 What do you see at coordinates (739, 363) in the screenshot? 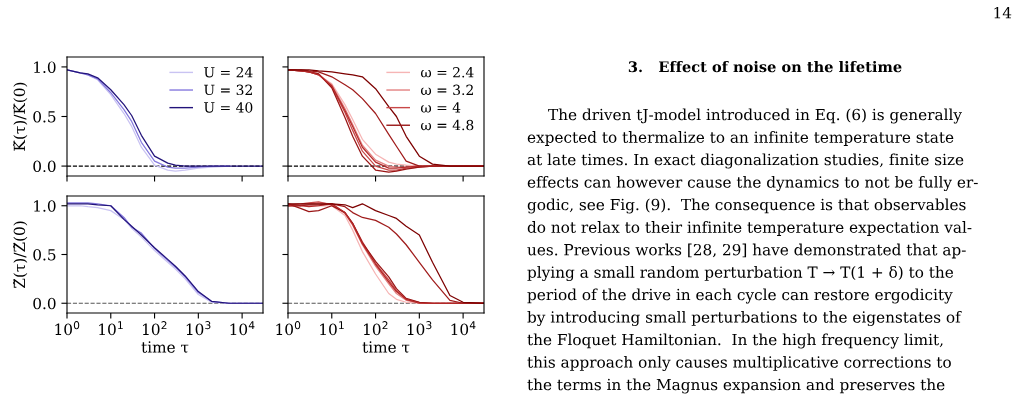
I see `text: this approach only causes multiplicative corrections to` at bounding box center [739, 363].